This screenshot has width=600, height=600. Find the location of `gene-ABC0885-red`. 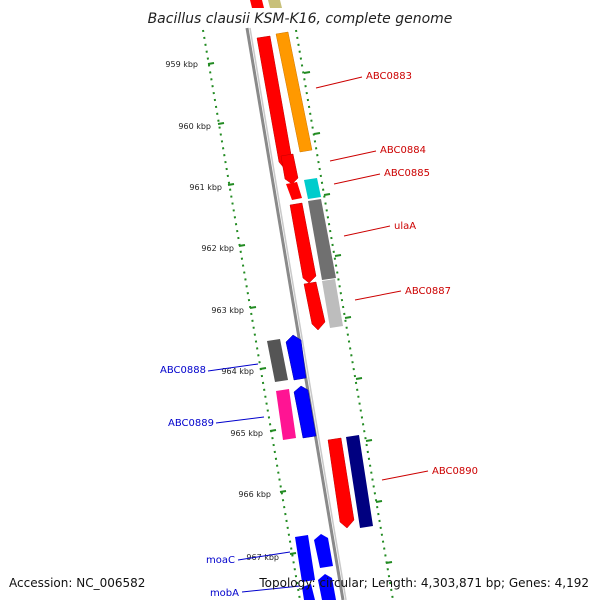

gene-ABC0885-red is located at coordinates (294, 191).